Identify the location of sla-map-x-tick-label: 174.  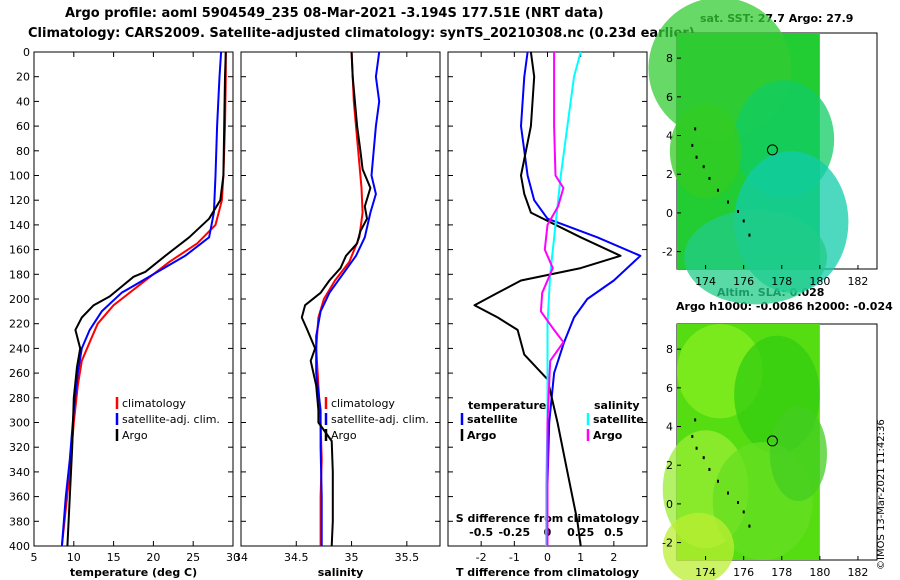
(705, 572).